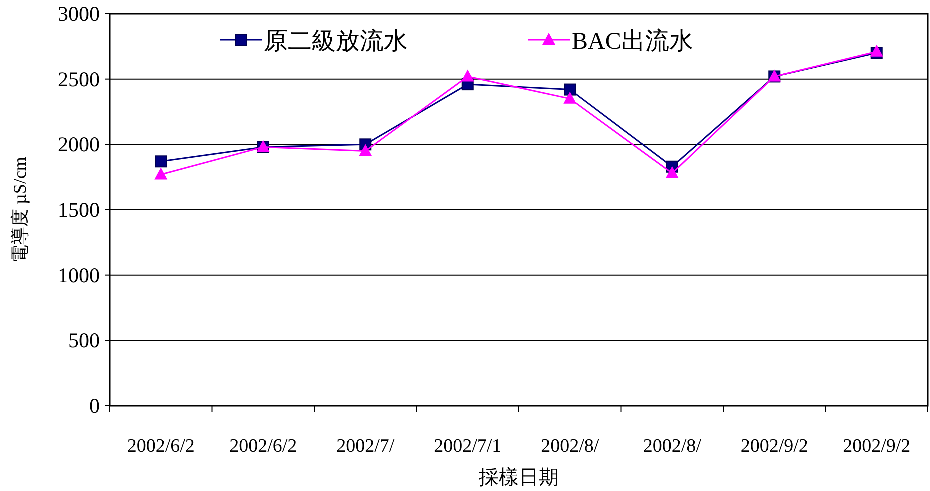  Describe the element at coordinates (79, 210) in the screenshot. I see `y-tick-label: 1500` at that location.